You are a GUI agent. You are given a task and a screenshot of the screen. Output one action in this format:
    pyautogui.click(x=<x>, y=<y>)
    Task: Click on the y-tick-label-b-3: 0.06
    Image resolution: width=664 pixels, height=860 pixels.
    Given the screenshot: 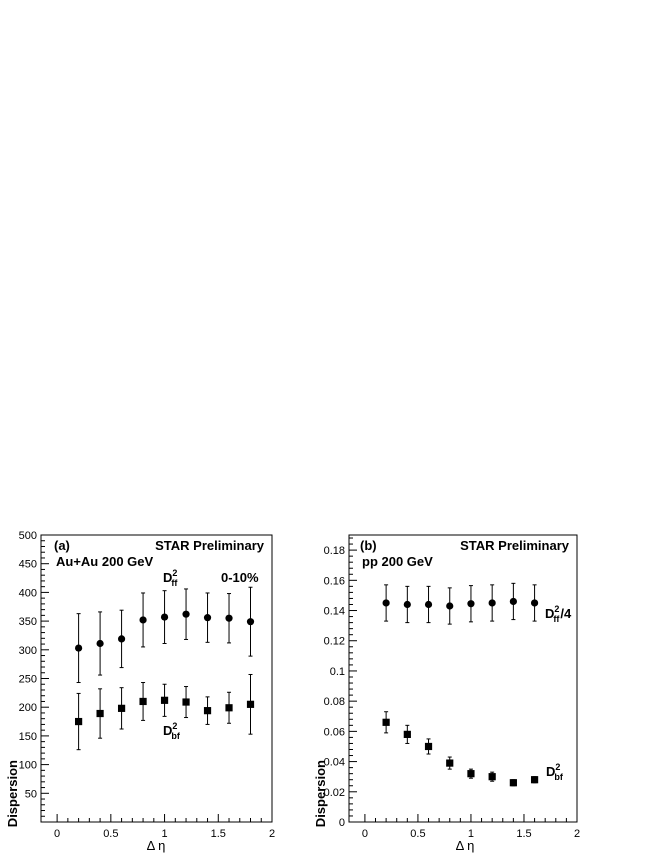 What is the action you would take?
    pyautogui.click(x=334, y=732)
    